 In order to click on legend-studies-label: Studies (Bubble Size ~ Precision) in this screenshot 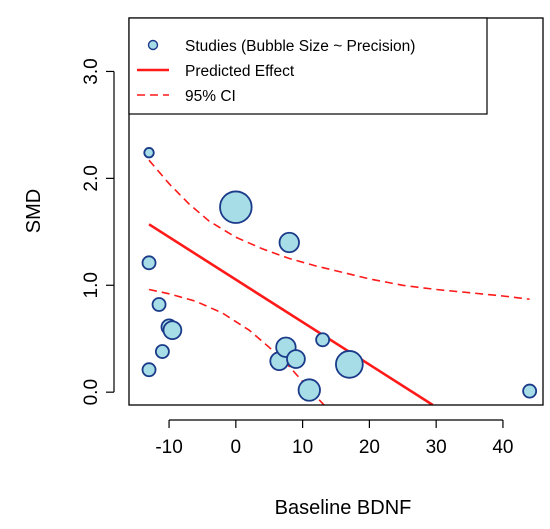, I will do `click(300, 46)`.